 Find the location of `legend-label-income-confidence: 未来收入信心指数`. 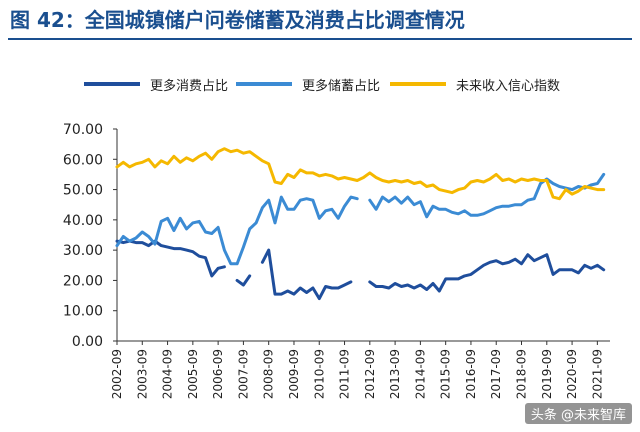

legend-label-income-confidence: 未来收入信心指数 is located at coordinates (508, 86).